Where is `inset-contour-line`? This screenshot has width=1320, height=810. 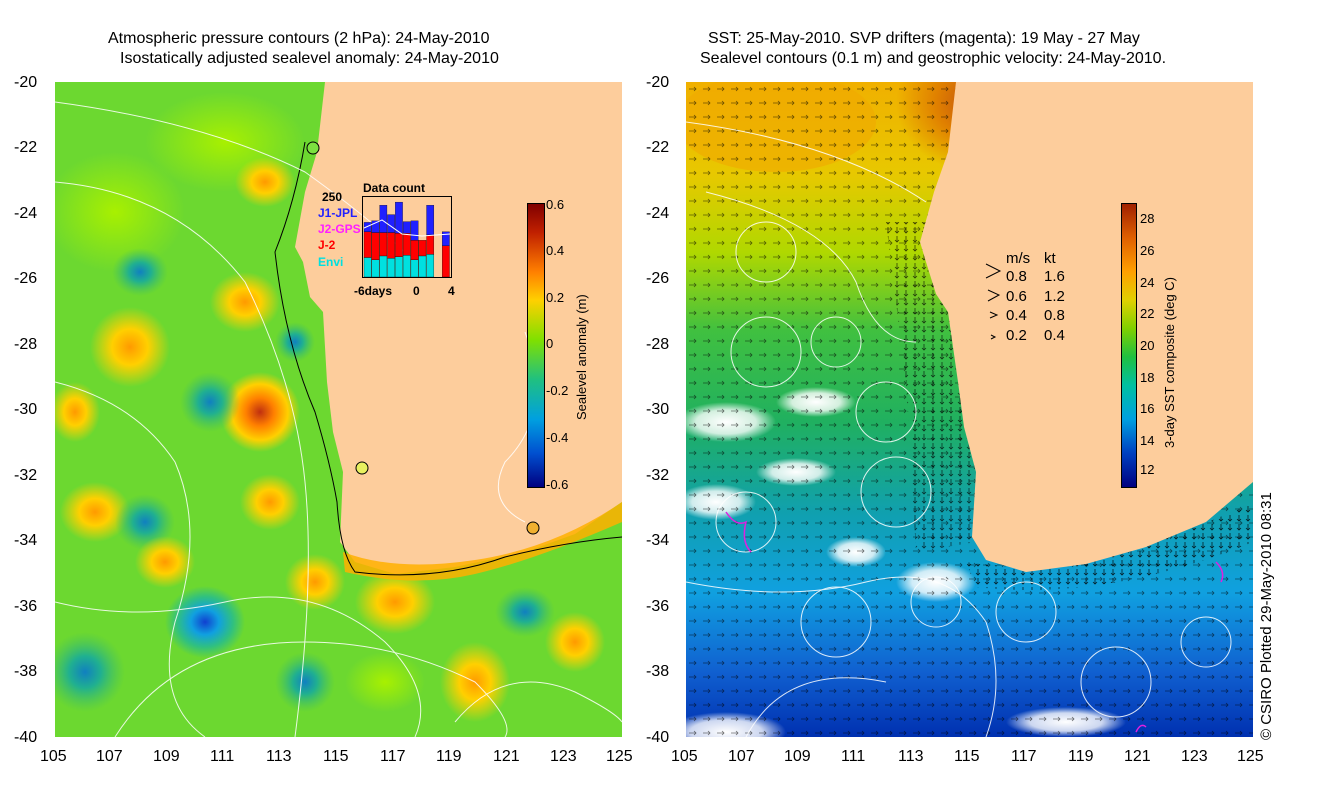 inset-contour-line is located at coordinates (407, 228).